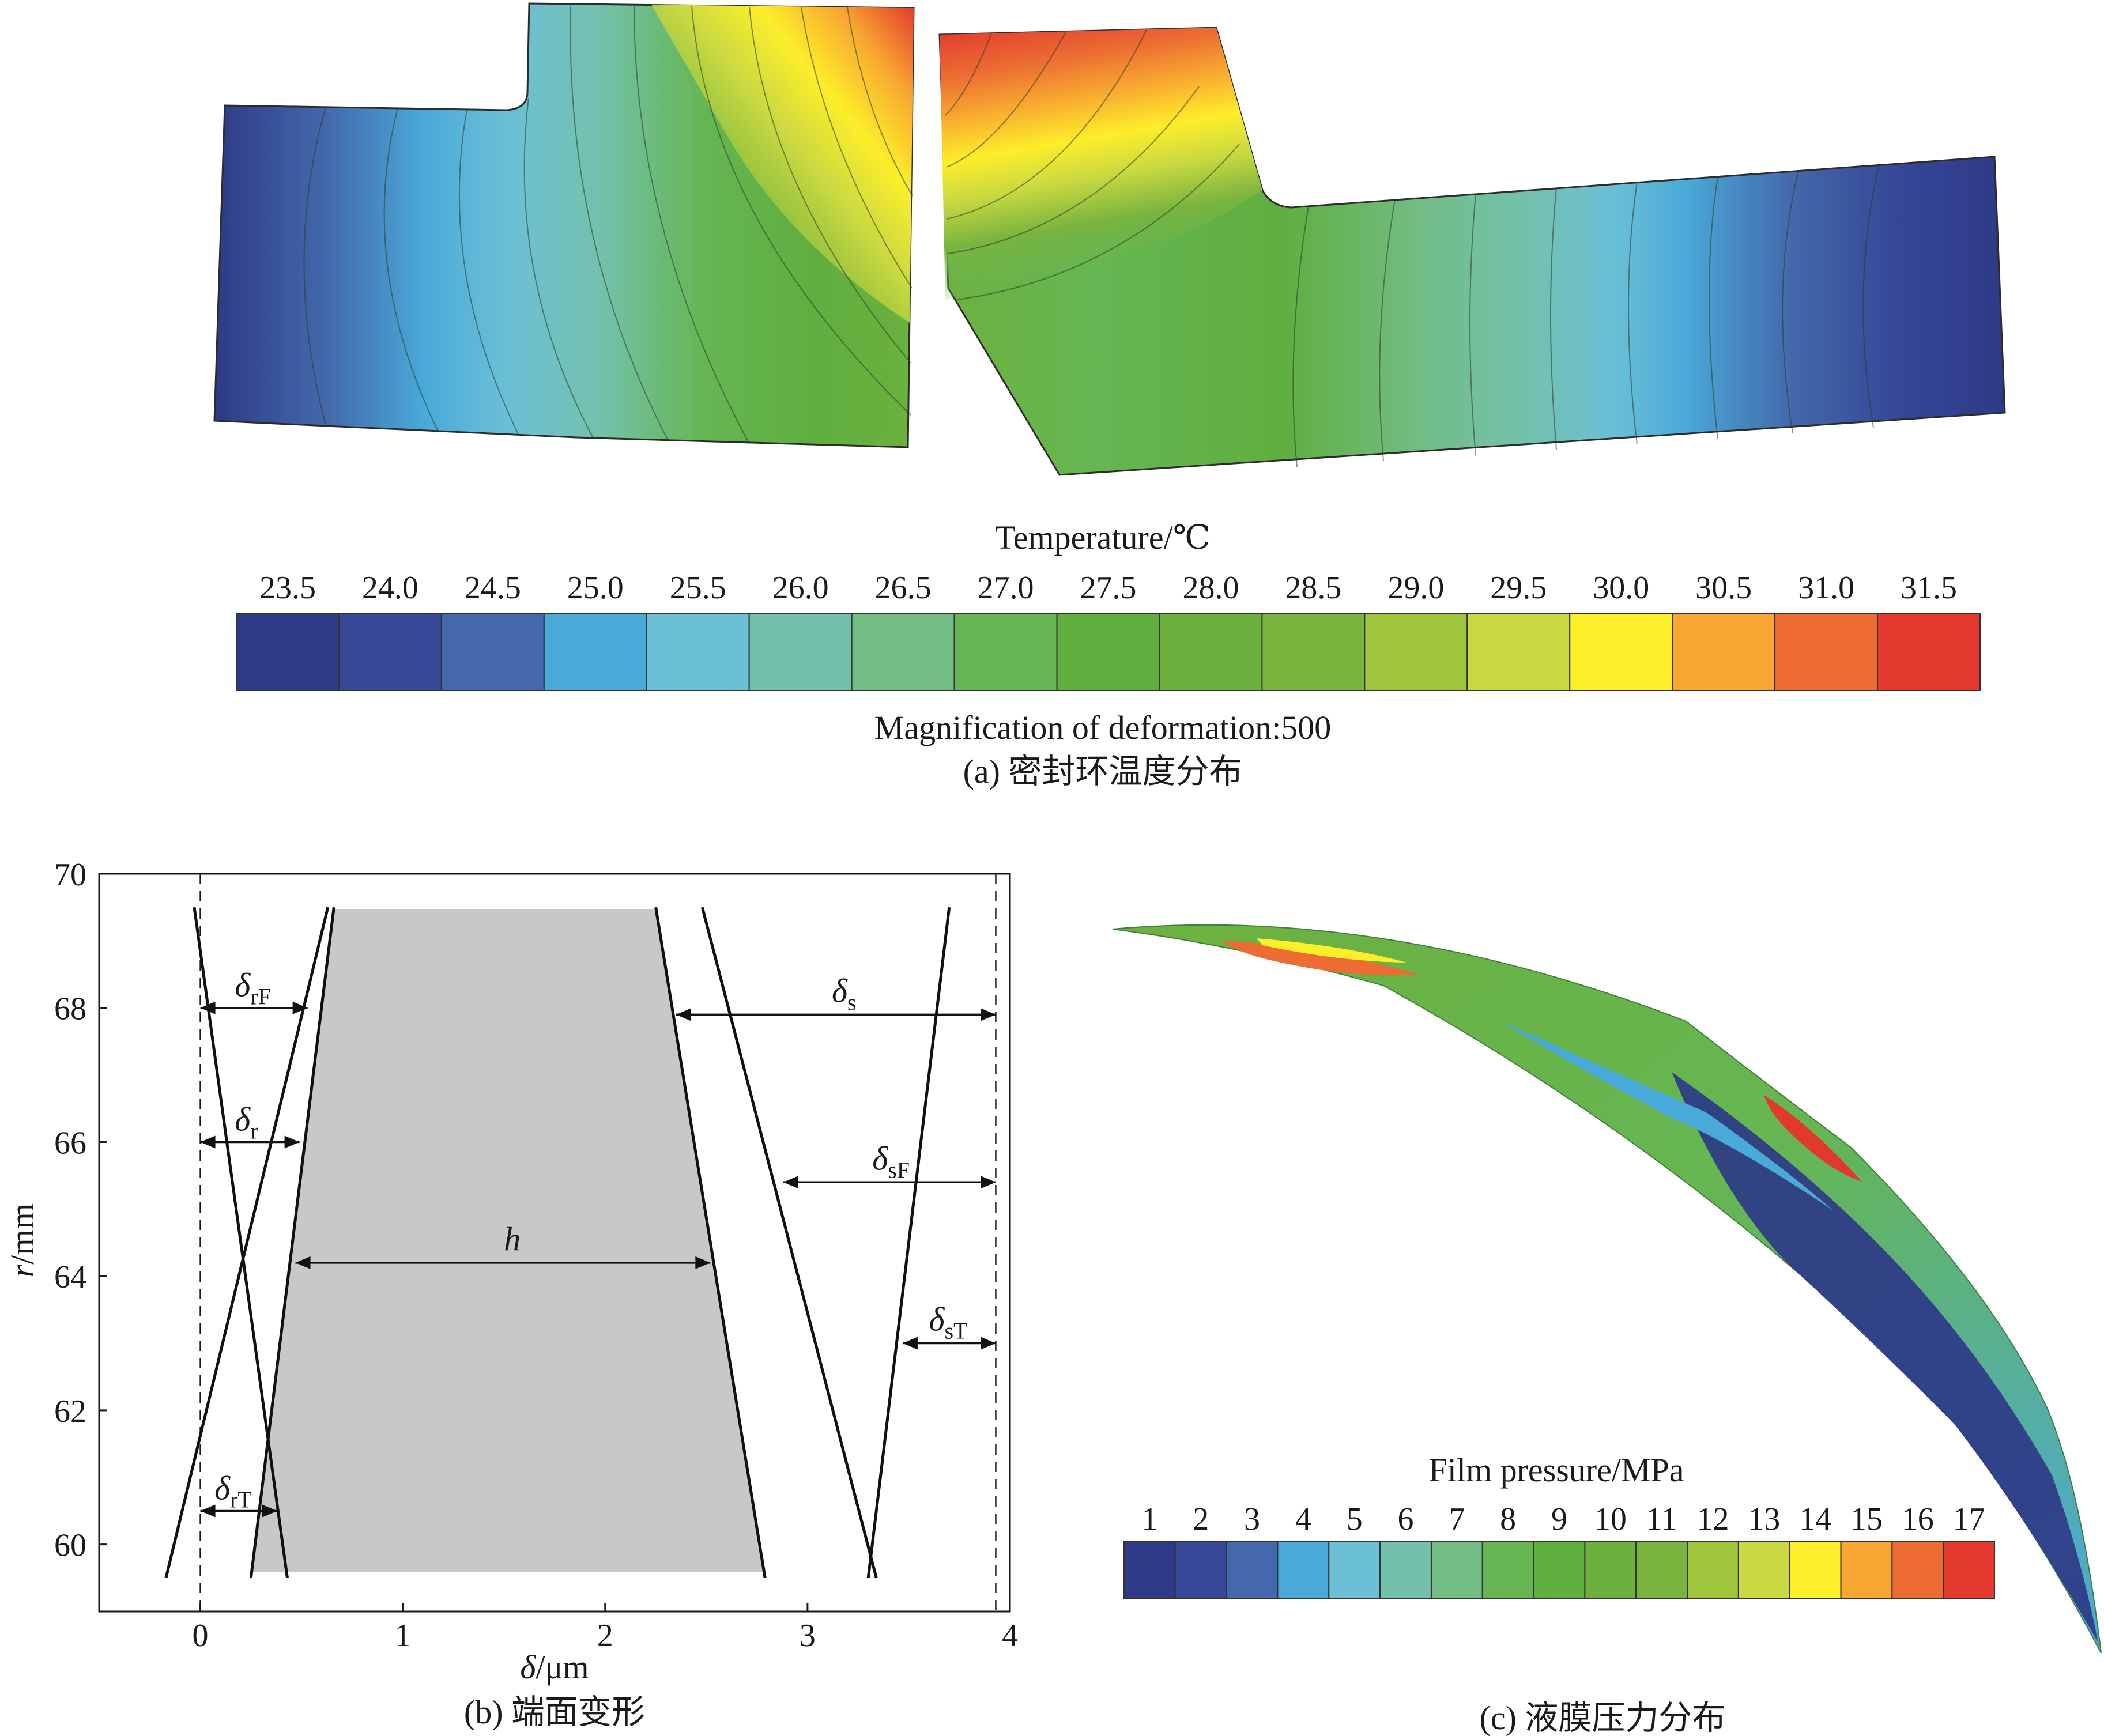 The image size is (2104, 1736). Describe the element at coordinates (292, 1243) in the screenshot. I see `line-r` at that location.